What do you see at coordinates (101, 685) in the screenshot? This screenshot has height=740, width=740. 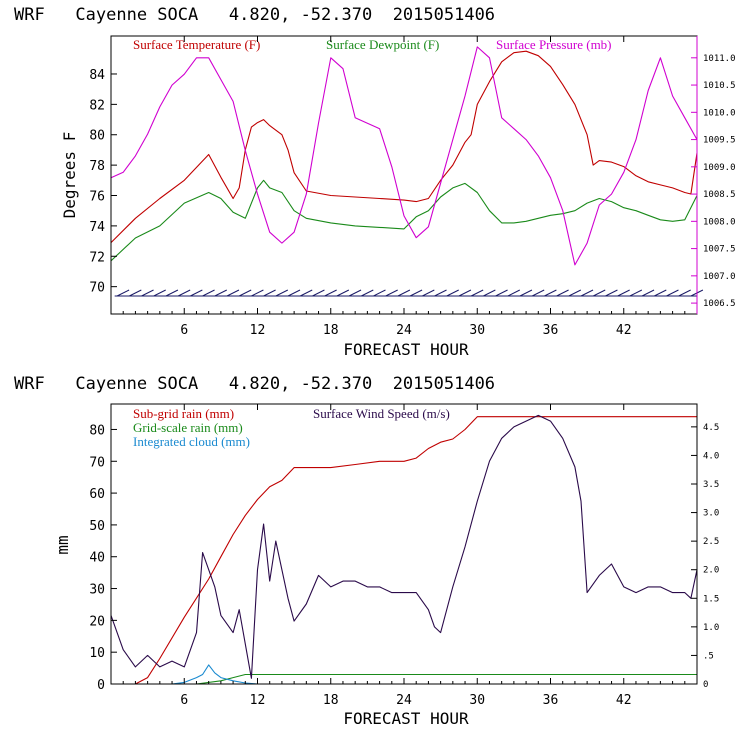 I see `y-tick-label: 0` at bounding box center [101, 685].